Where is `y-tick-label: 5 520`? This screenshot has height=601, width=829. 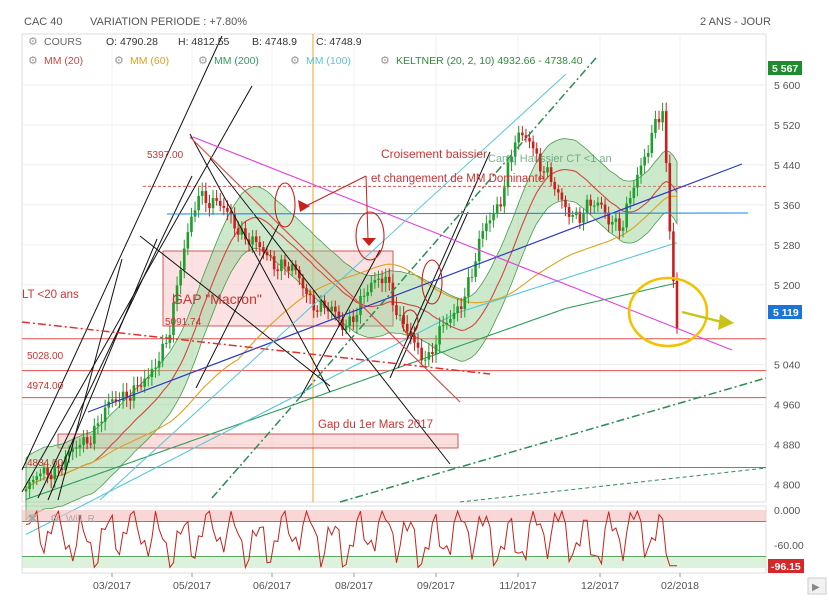
y-tick-label: 5 520 is located at coordinates (787, 126).